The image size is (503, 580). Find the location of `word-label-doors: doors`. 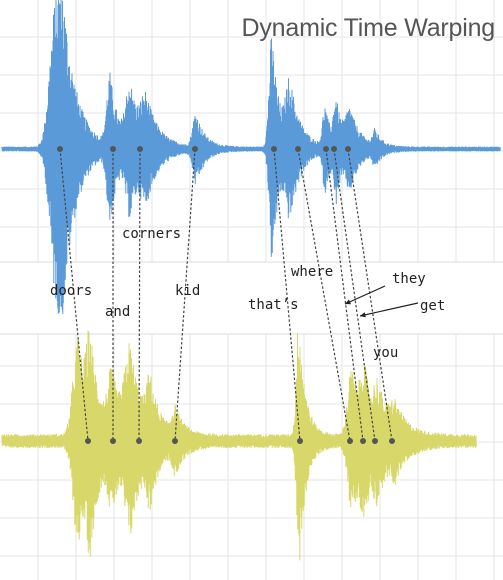

word-label-doors: doors is located at coordinates (71, 291).